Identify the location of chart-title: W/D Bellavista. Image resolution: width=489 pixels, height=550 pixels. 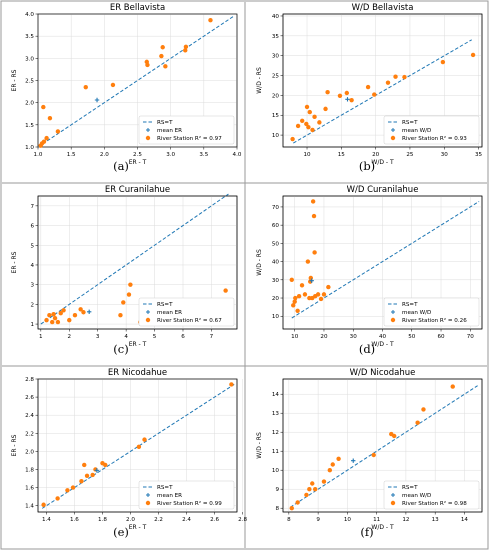
(383, 8).